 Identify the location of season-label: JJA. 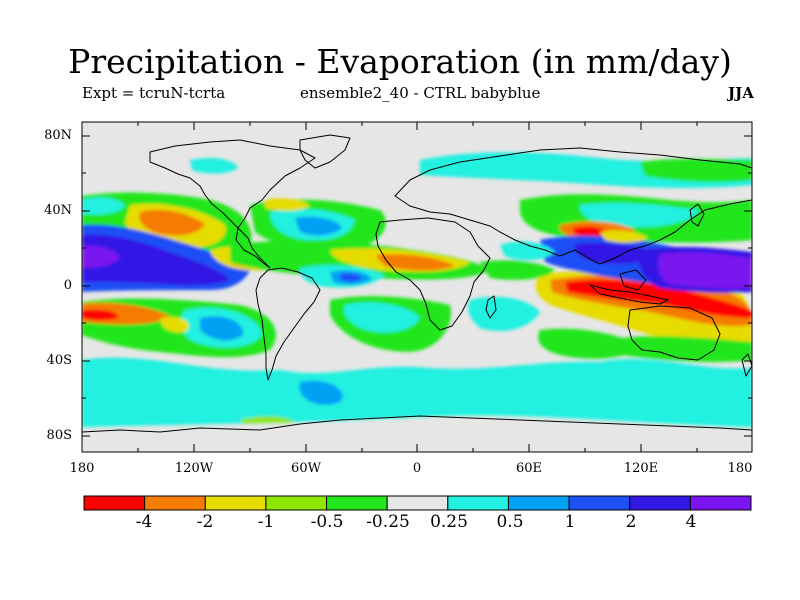
(741, 93).